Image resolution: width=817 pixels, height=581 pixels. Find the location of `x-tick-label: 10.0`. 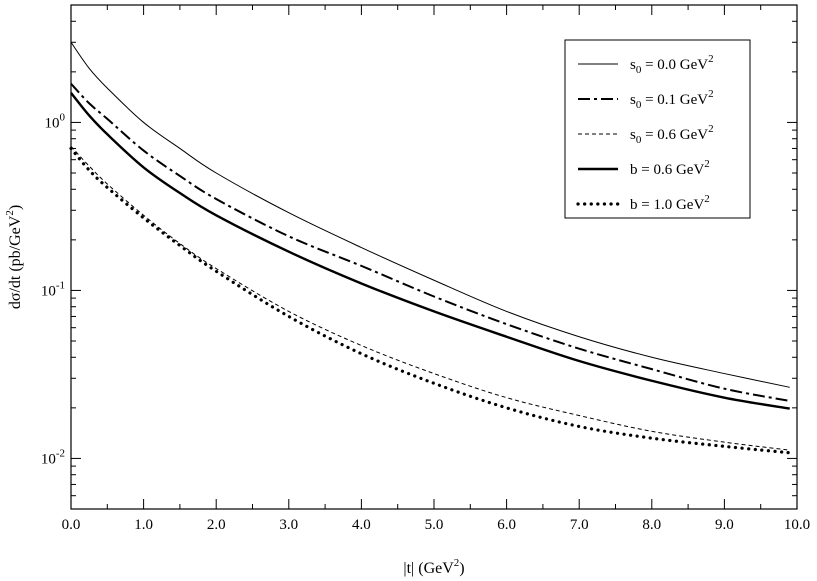

x-tick-label: 10.0 is located at coordinates (797, 525).